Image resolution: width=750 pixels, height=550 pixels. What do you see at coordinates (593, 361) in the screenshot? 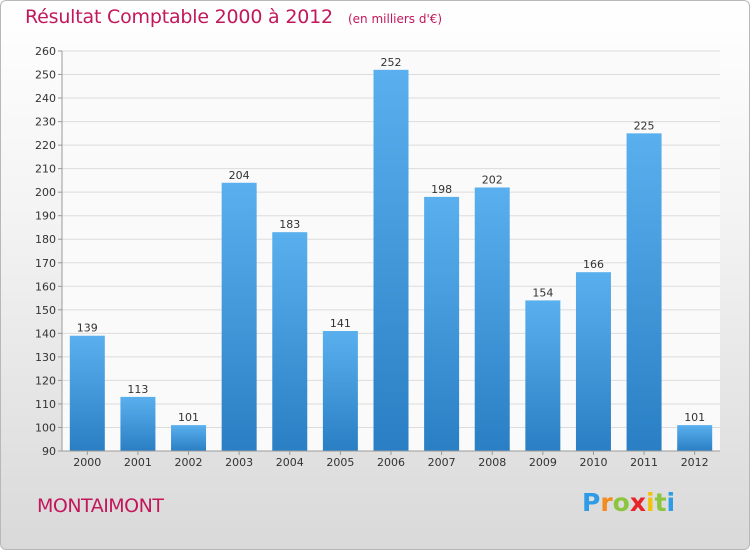
I see `bar-2010` at bounding box center [593, 361].